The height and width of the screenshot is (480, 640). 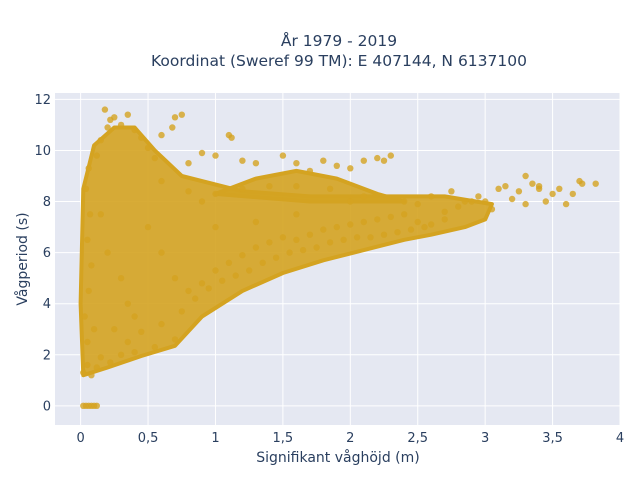 I want to click on x-tick-label: 1,5, so click(x=283, y=438).